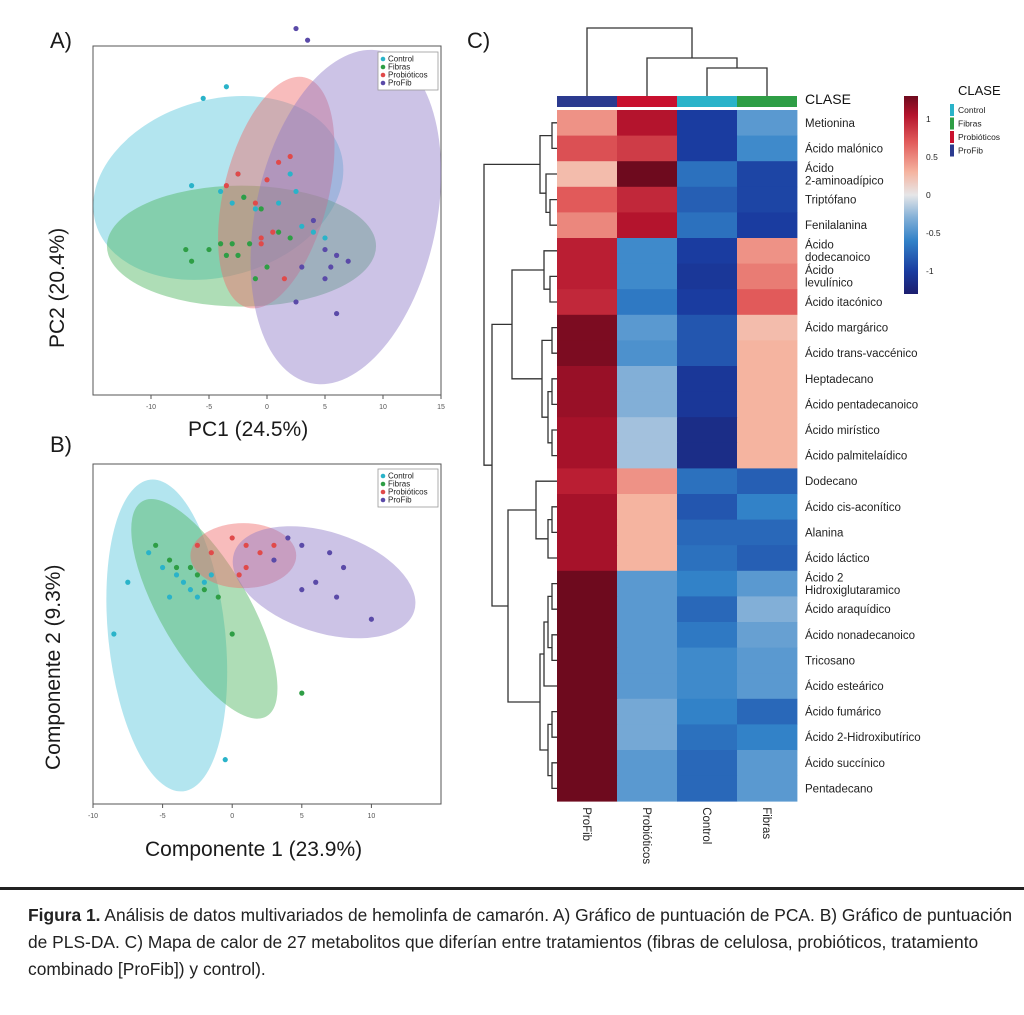 The height and width of the screenshot is (1015, 1024). I want to click on row-label: Ácido cis-aconítico, so click(853, 507).